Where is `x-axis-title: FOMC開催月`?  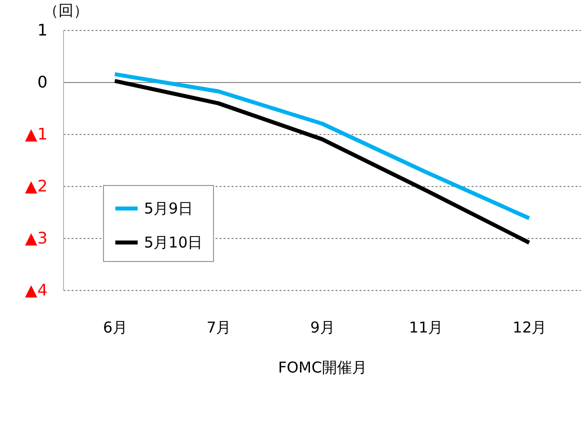
x-axis-title: FOMC開催月 is located at coordinates (322, 367).